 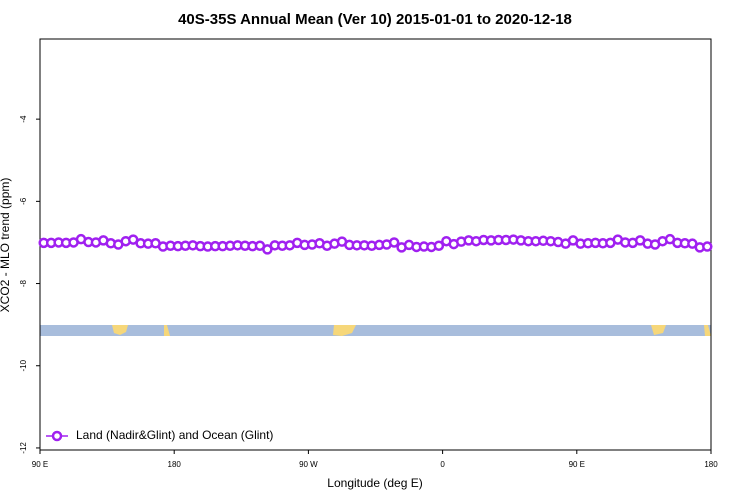 I want to click on ocean-band, so click(x=375, y=330).